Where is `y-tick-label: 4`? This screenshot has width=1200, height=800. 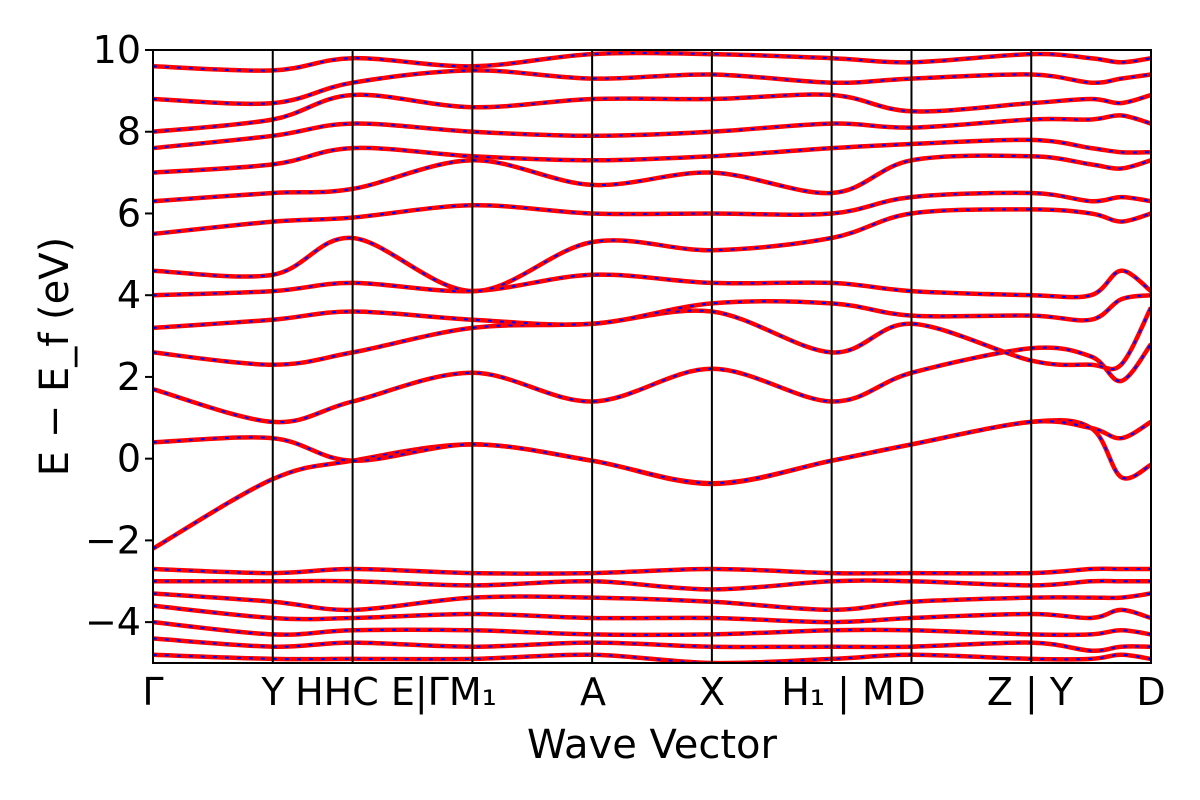
y-tick-label: 4 is located at coordinates (129, 295).